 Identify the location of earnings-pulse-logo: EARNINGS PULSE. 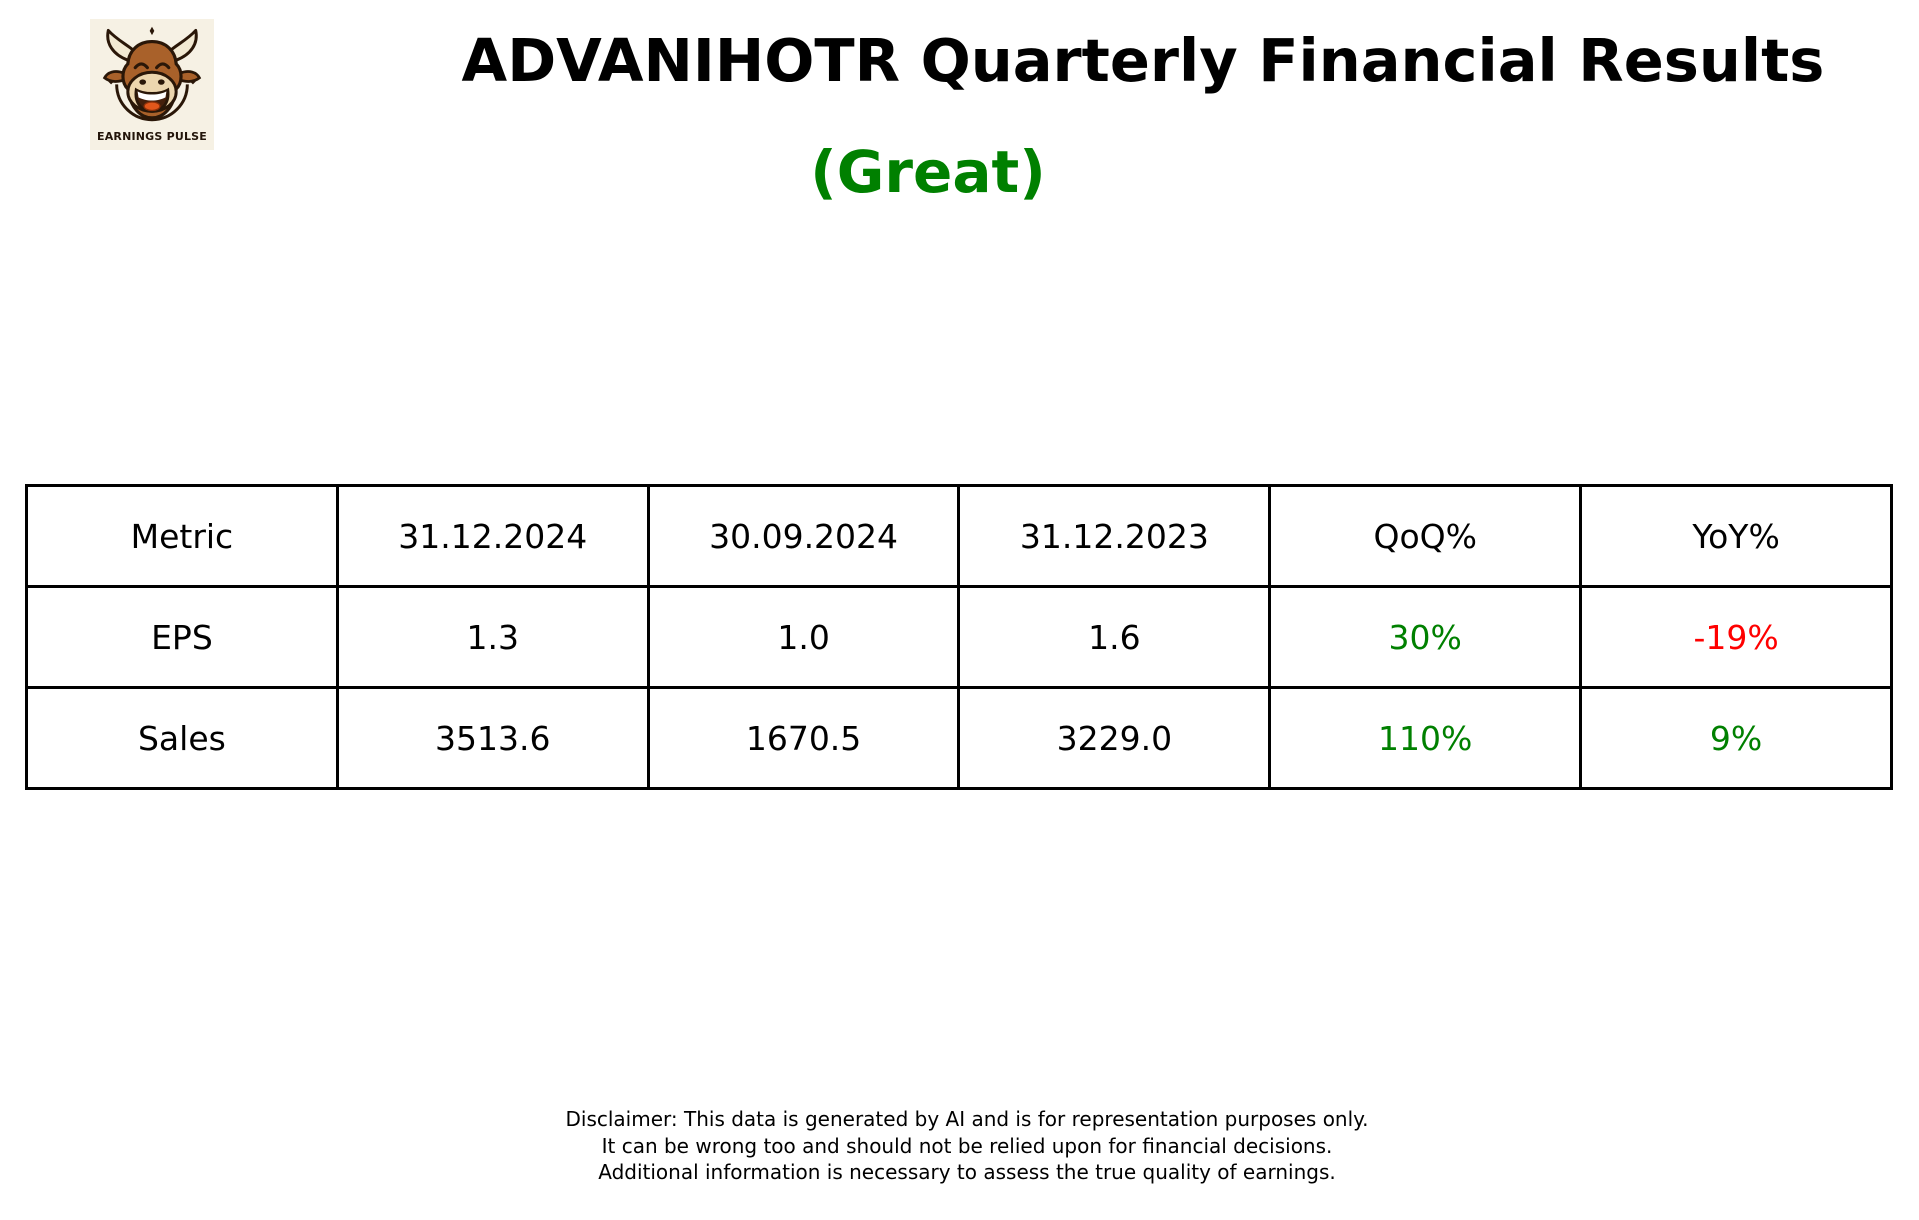
(152, 84).